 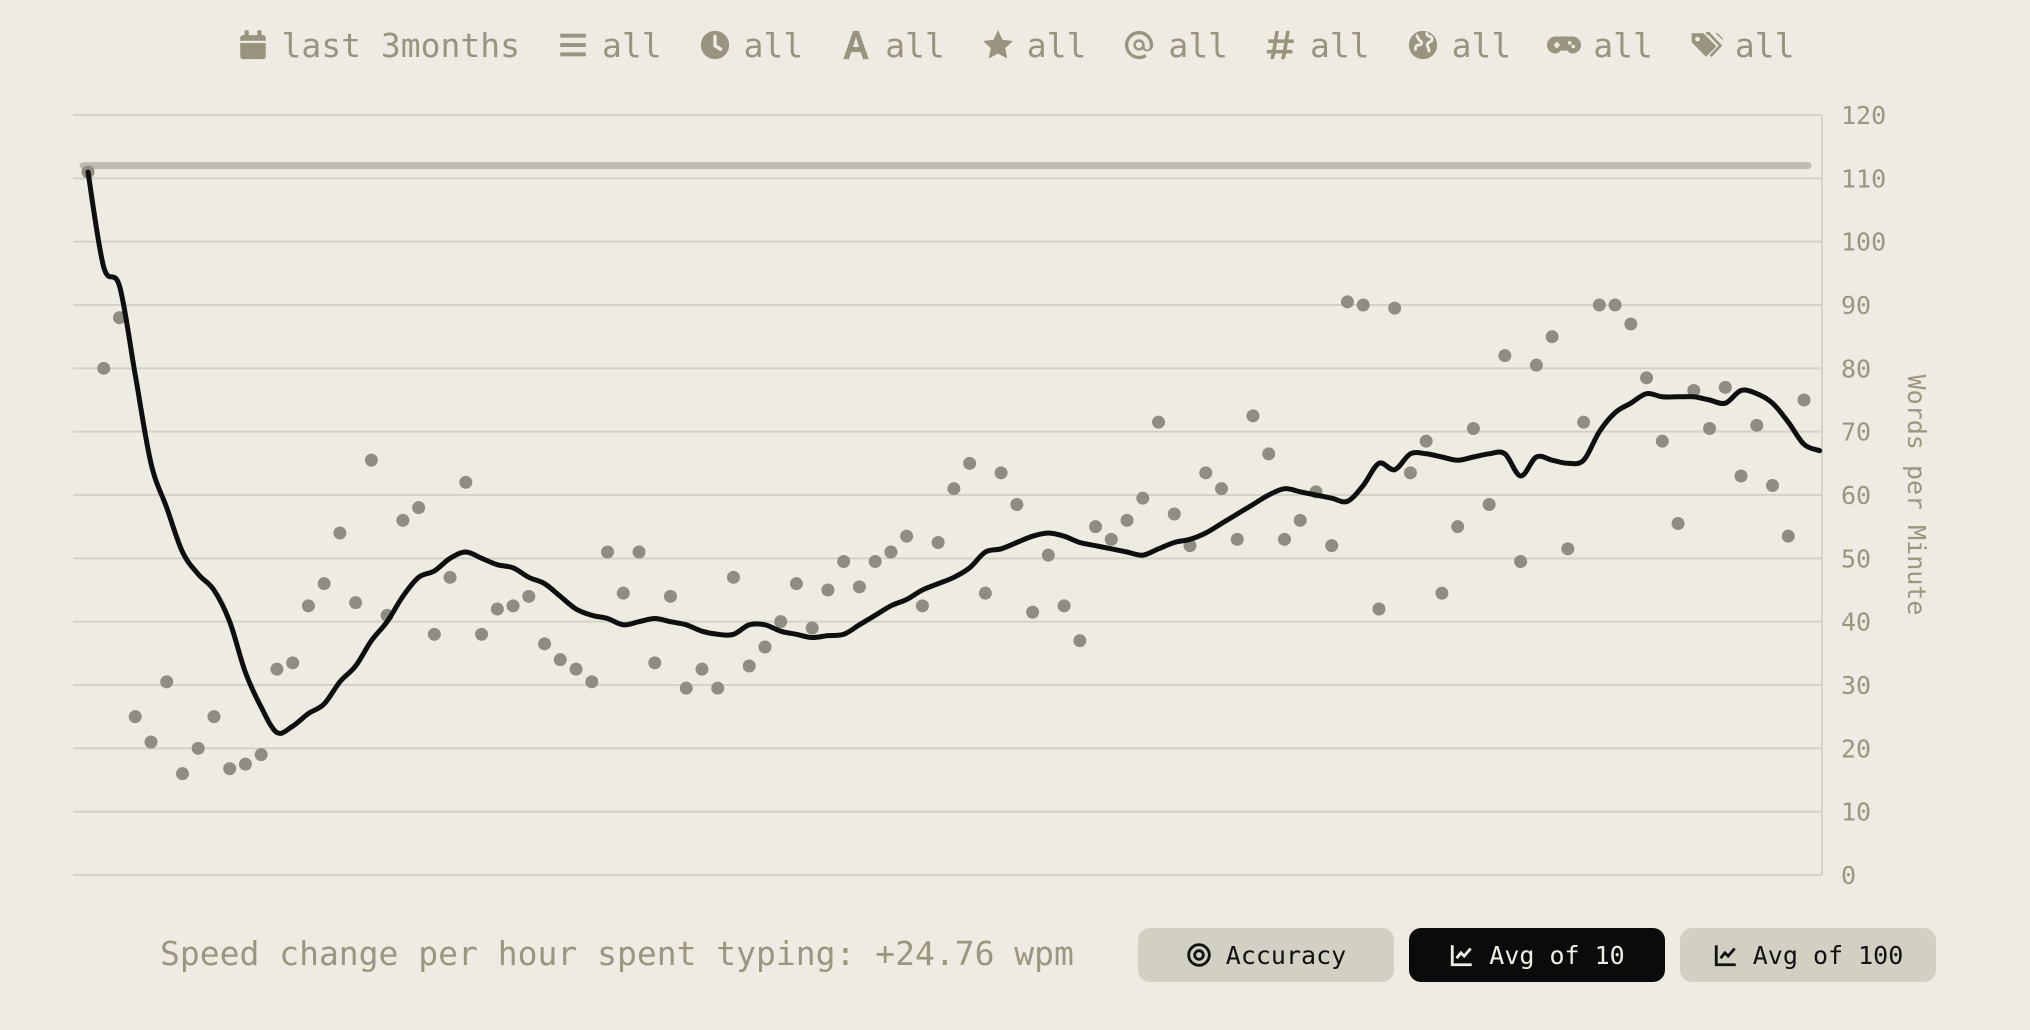 I want to click on filter-label: last 3months, so click(x=400, y=45).